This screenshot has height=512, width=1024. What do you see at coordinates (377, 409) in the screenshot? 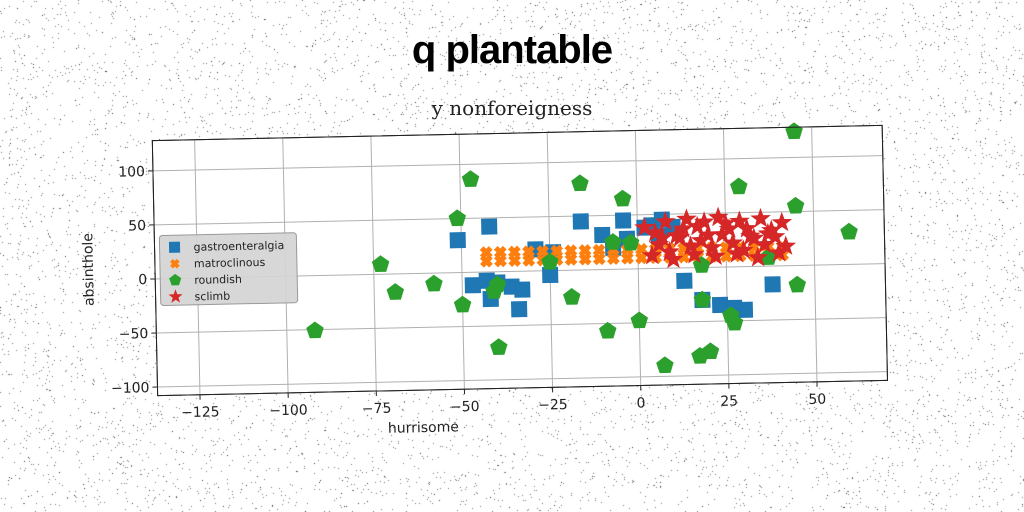
I see `x-tick-label: −75` at bounding box center [377, 409].